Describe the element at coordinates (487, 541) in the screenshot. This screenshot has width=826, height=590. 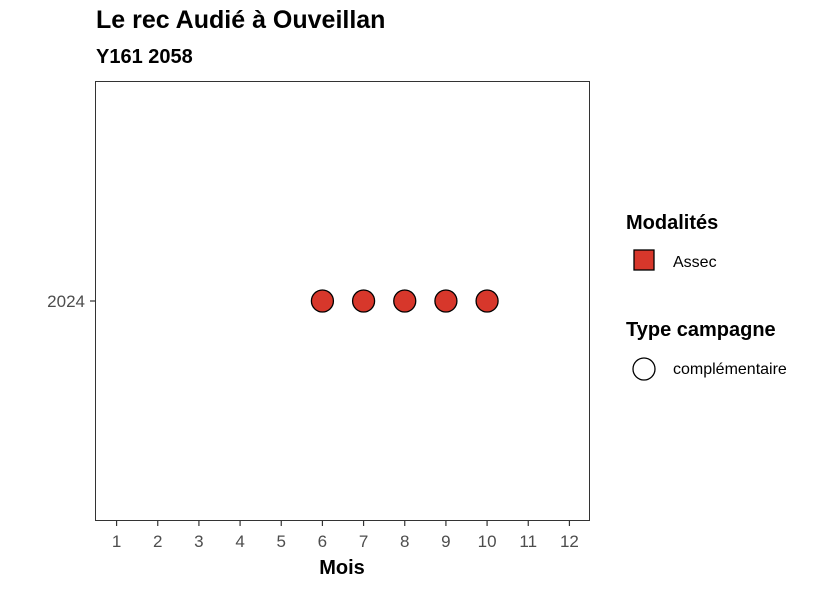
I see `x-tick-label-10: 10` at that location.